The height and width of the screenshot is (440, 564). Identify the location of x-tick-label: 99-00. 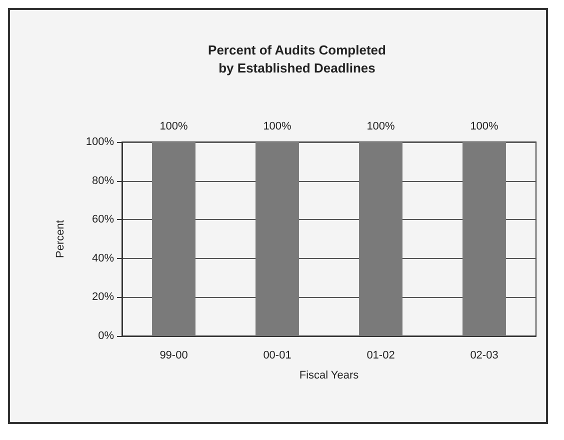
(174, 356).